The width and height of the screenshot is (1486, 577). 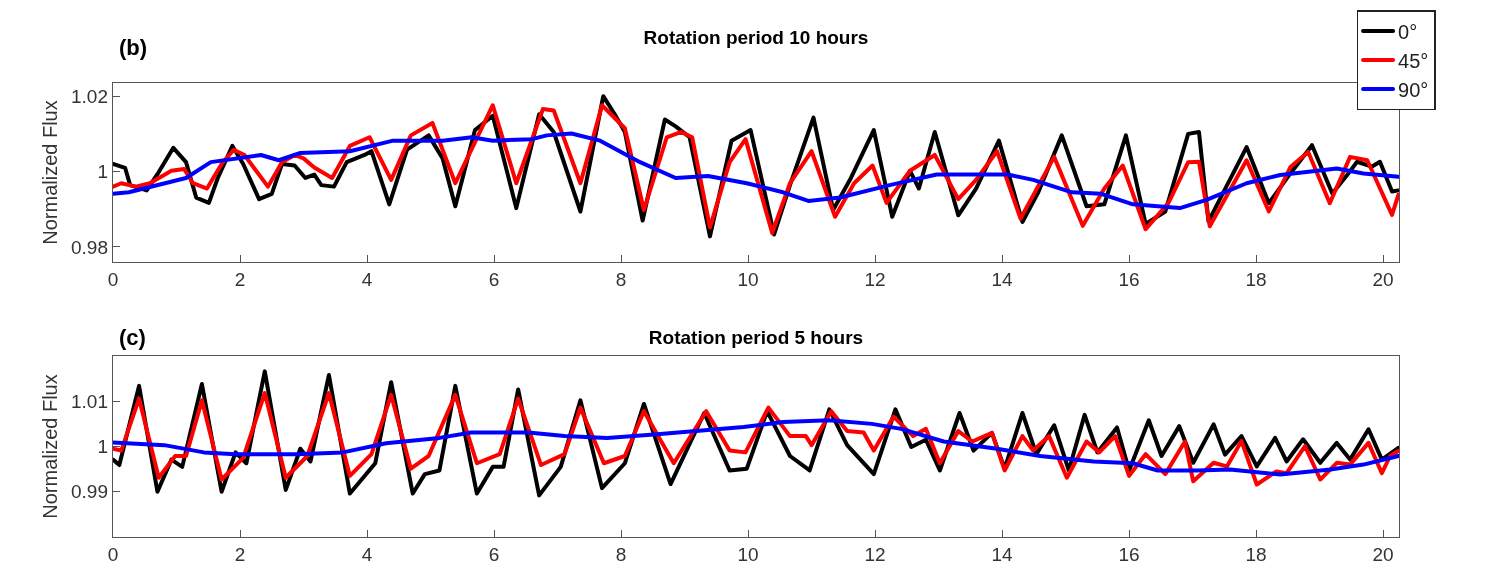 I want to click on chart-title: Rotation period 10 hours, so click(x=756, y=37).